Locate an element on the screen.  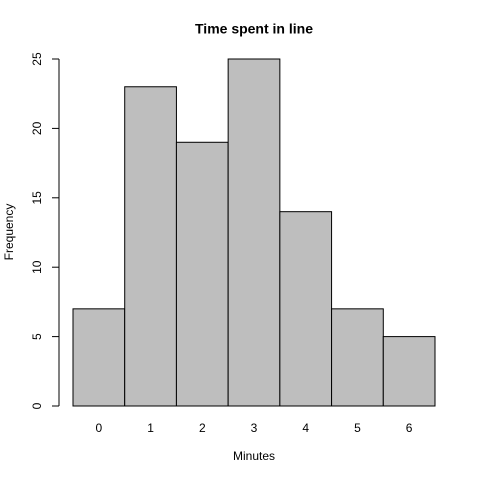
x-tick-label: 4 is located at coordinates (305, 428).